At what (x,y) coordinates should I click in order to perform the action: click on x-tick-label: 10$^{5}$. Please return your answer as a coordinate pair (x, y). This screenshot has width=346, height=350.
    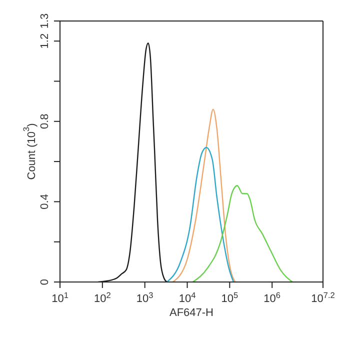
    Looking at the image, I should click on (230, 297).